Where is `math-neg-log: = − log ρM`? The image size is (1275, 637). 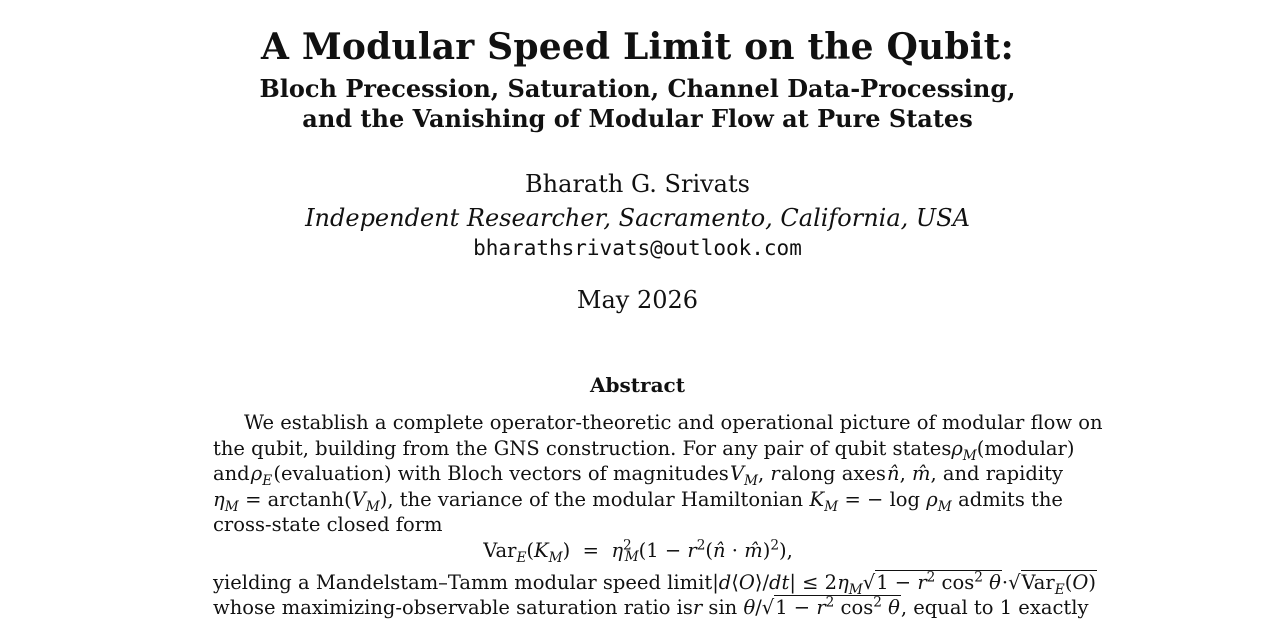
math-neg-log: = − log ρM is located at coordinates (898, 501).